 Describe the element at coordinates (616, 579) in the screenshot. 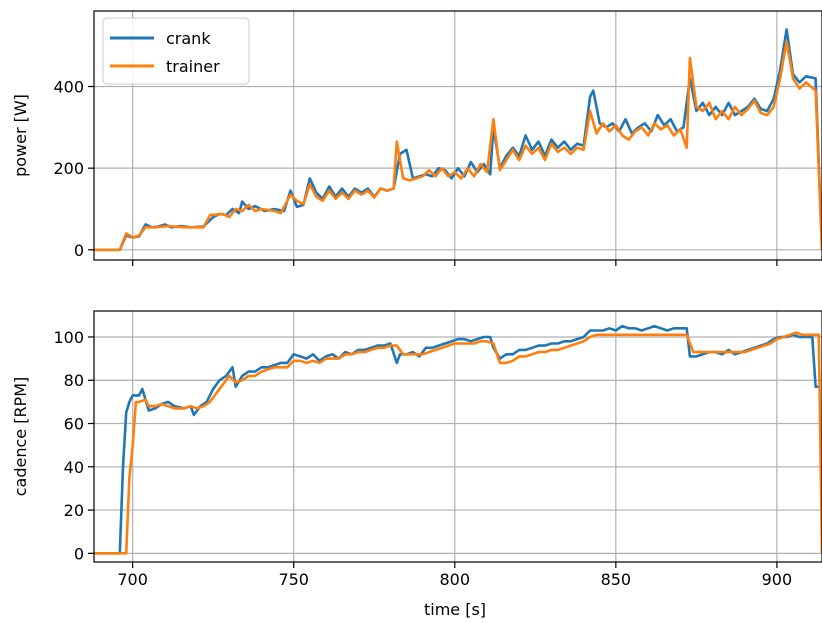

I see `x-tick-label: 850` at that location.